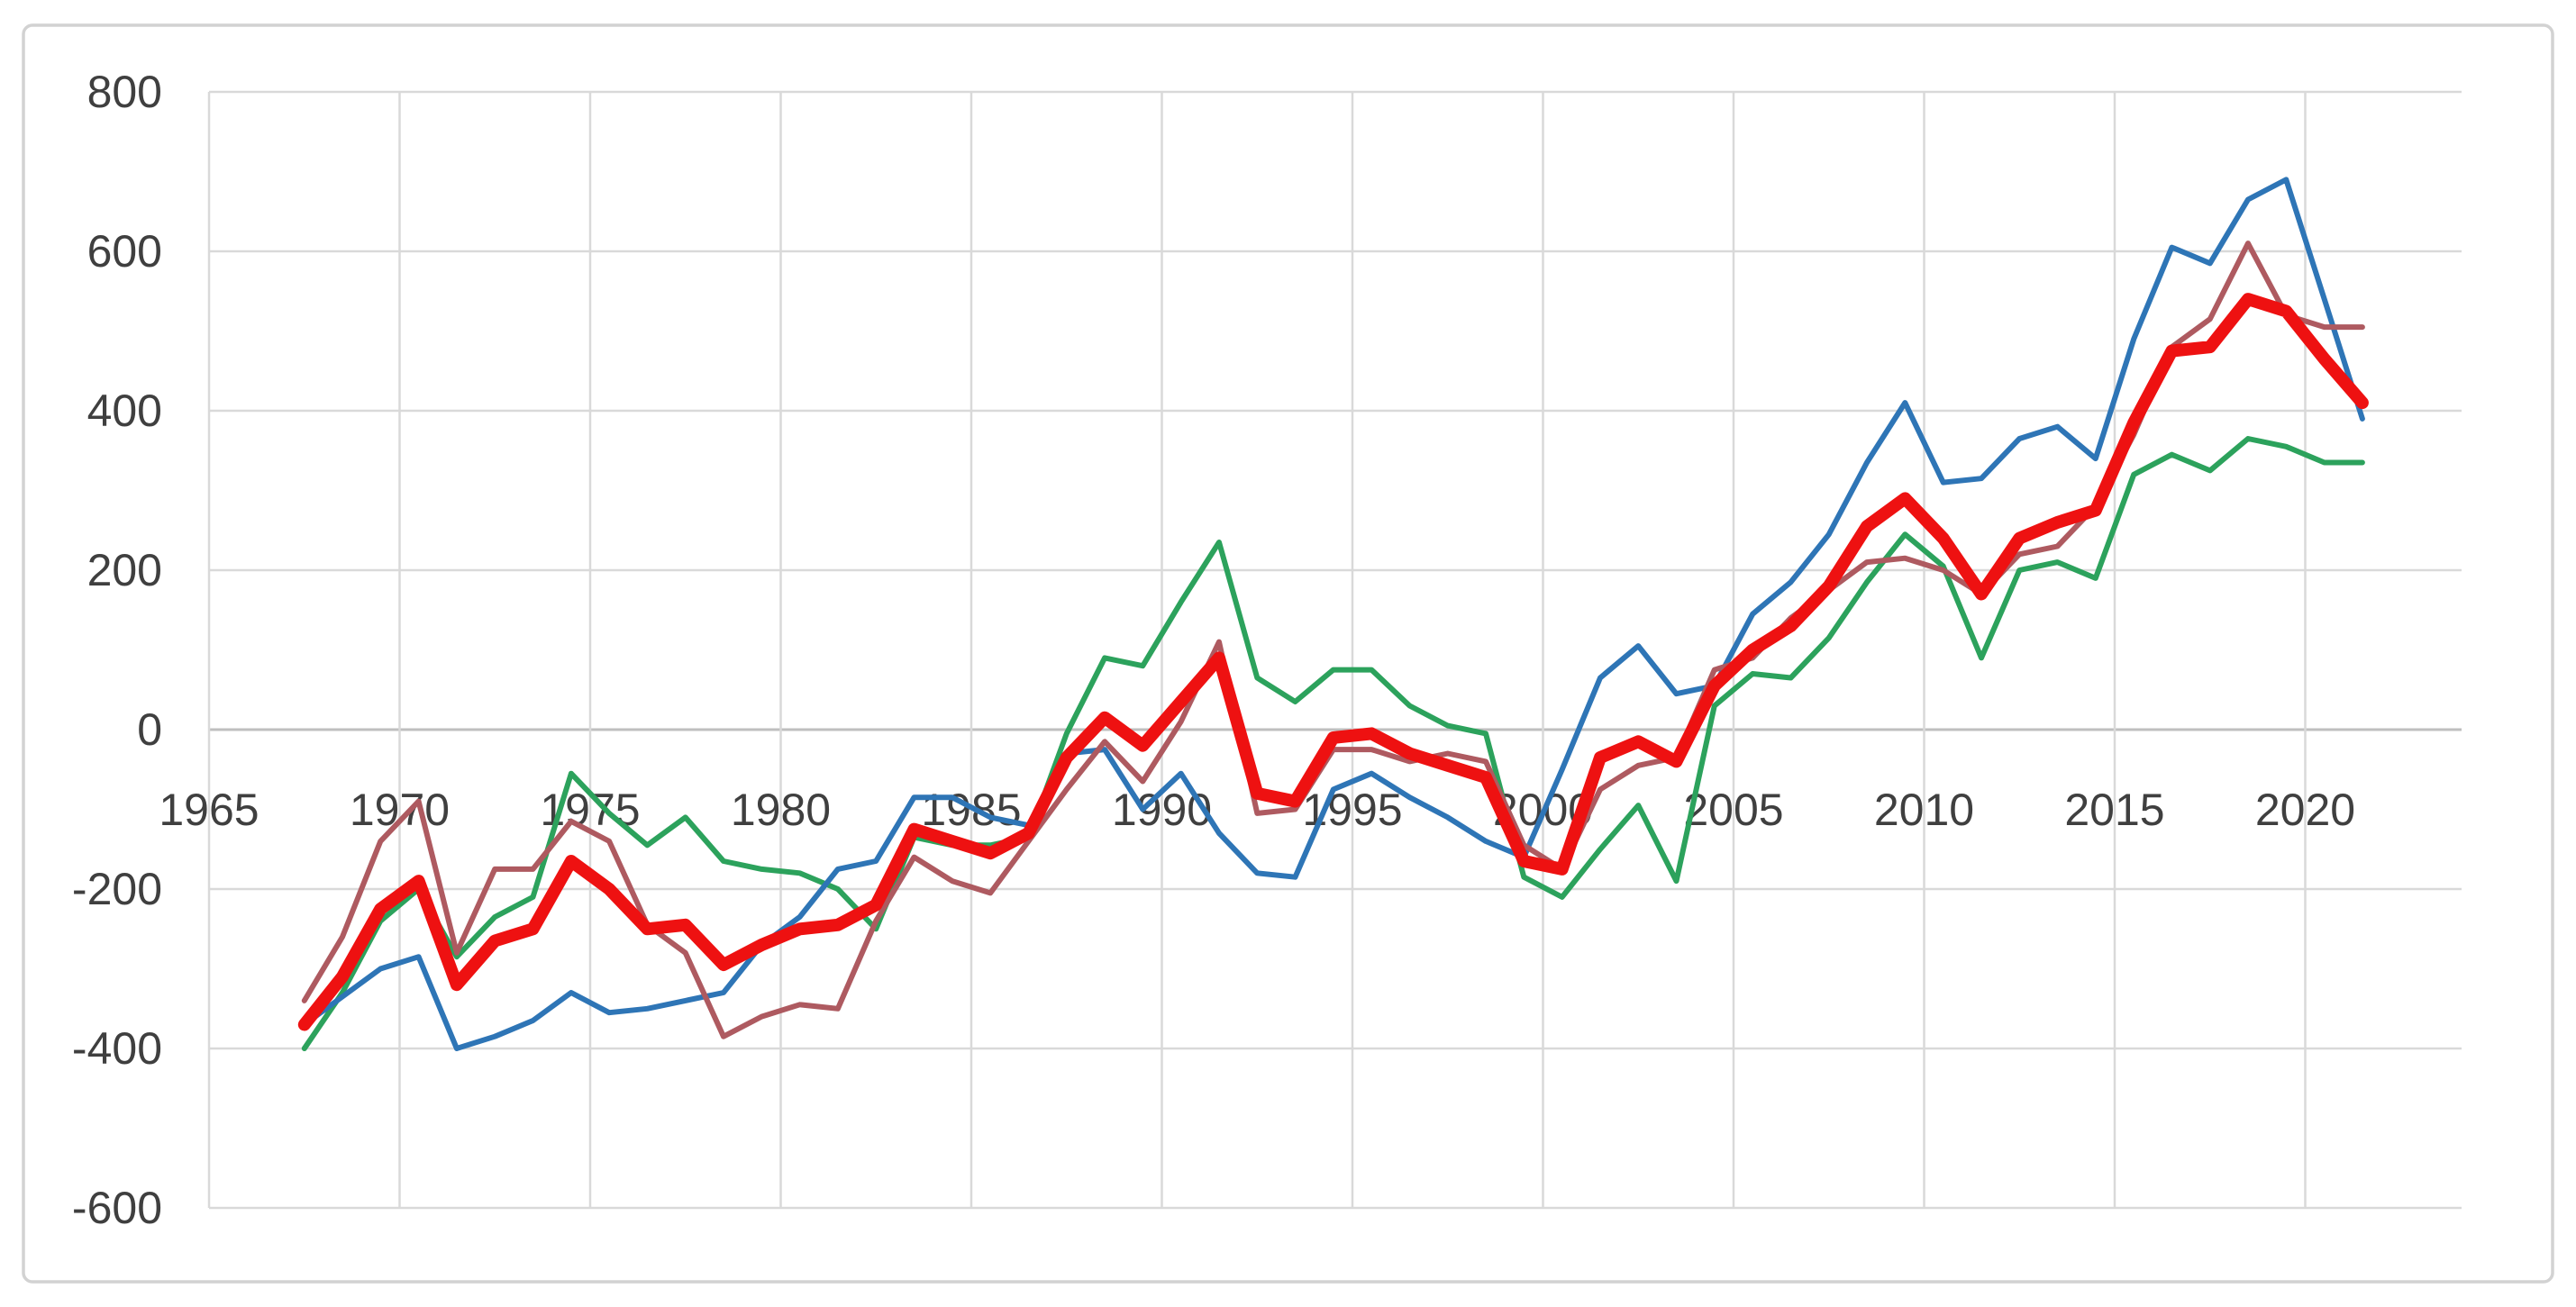  I want to click on y-axis-label-800: 800, so click(124, 92).